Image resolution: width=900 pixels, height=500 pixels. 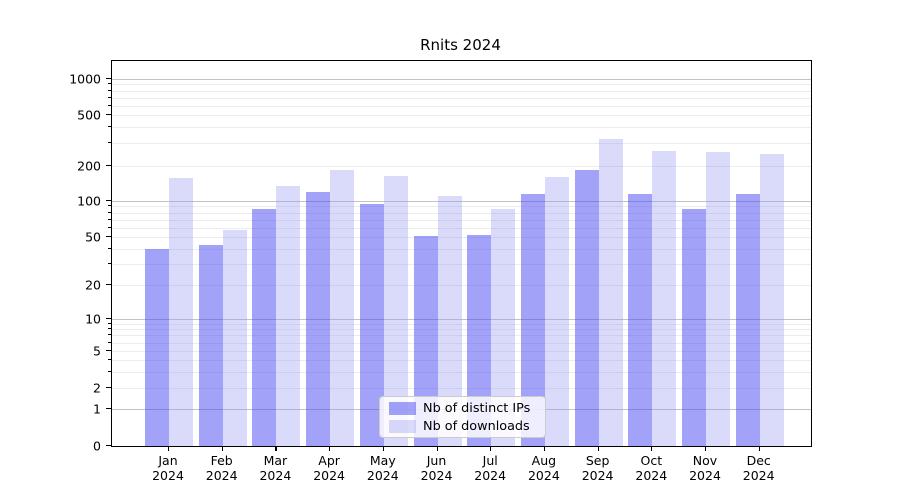 What do you see at coordinates (97, 445) in the screenshot?
I see `y-tick-label: 0` at bounding box center [97, 445].